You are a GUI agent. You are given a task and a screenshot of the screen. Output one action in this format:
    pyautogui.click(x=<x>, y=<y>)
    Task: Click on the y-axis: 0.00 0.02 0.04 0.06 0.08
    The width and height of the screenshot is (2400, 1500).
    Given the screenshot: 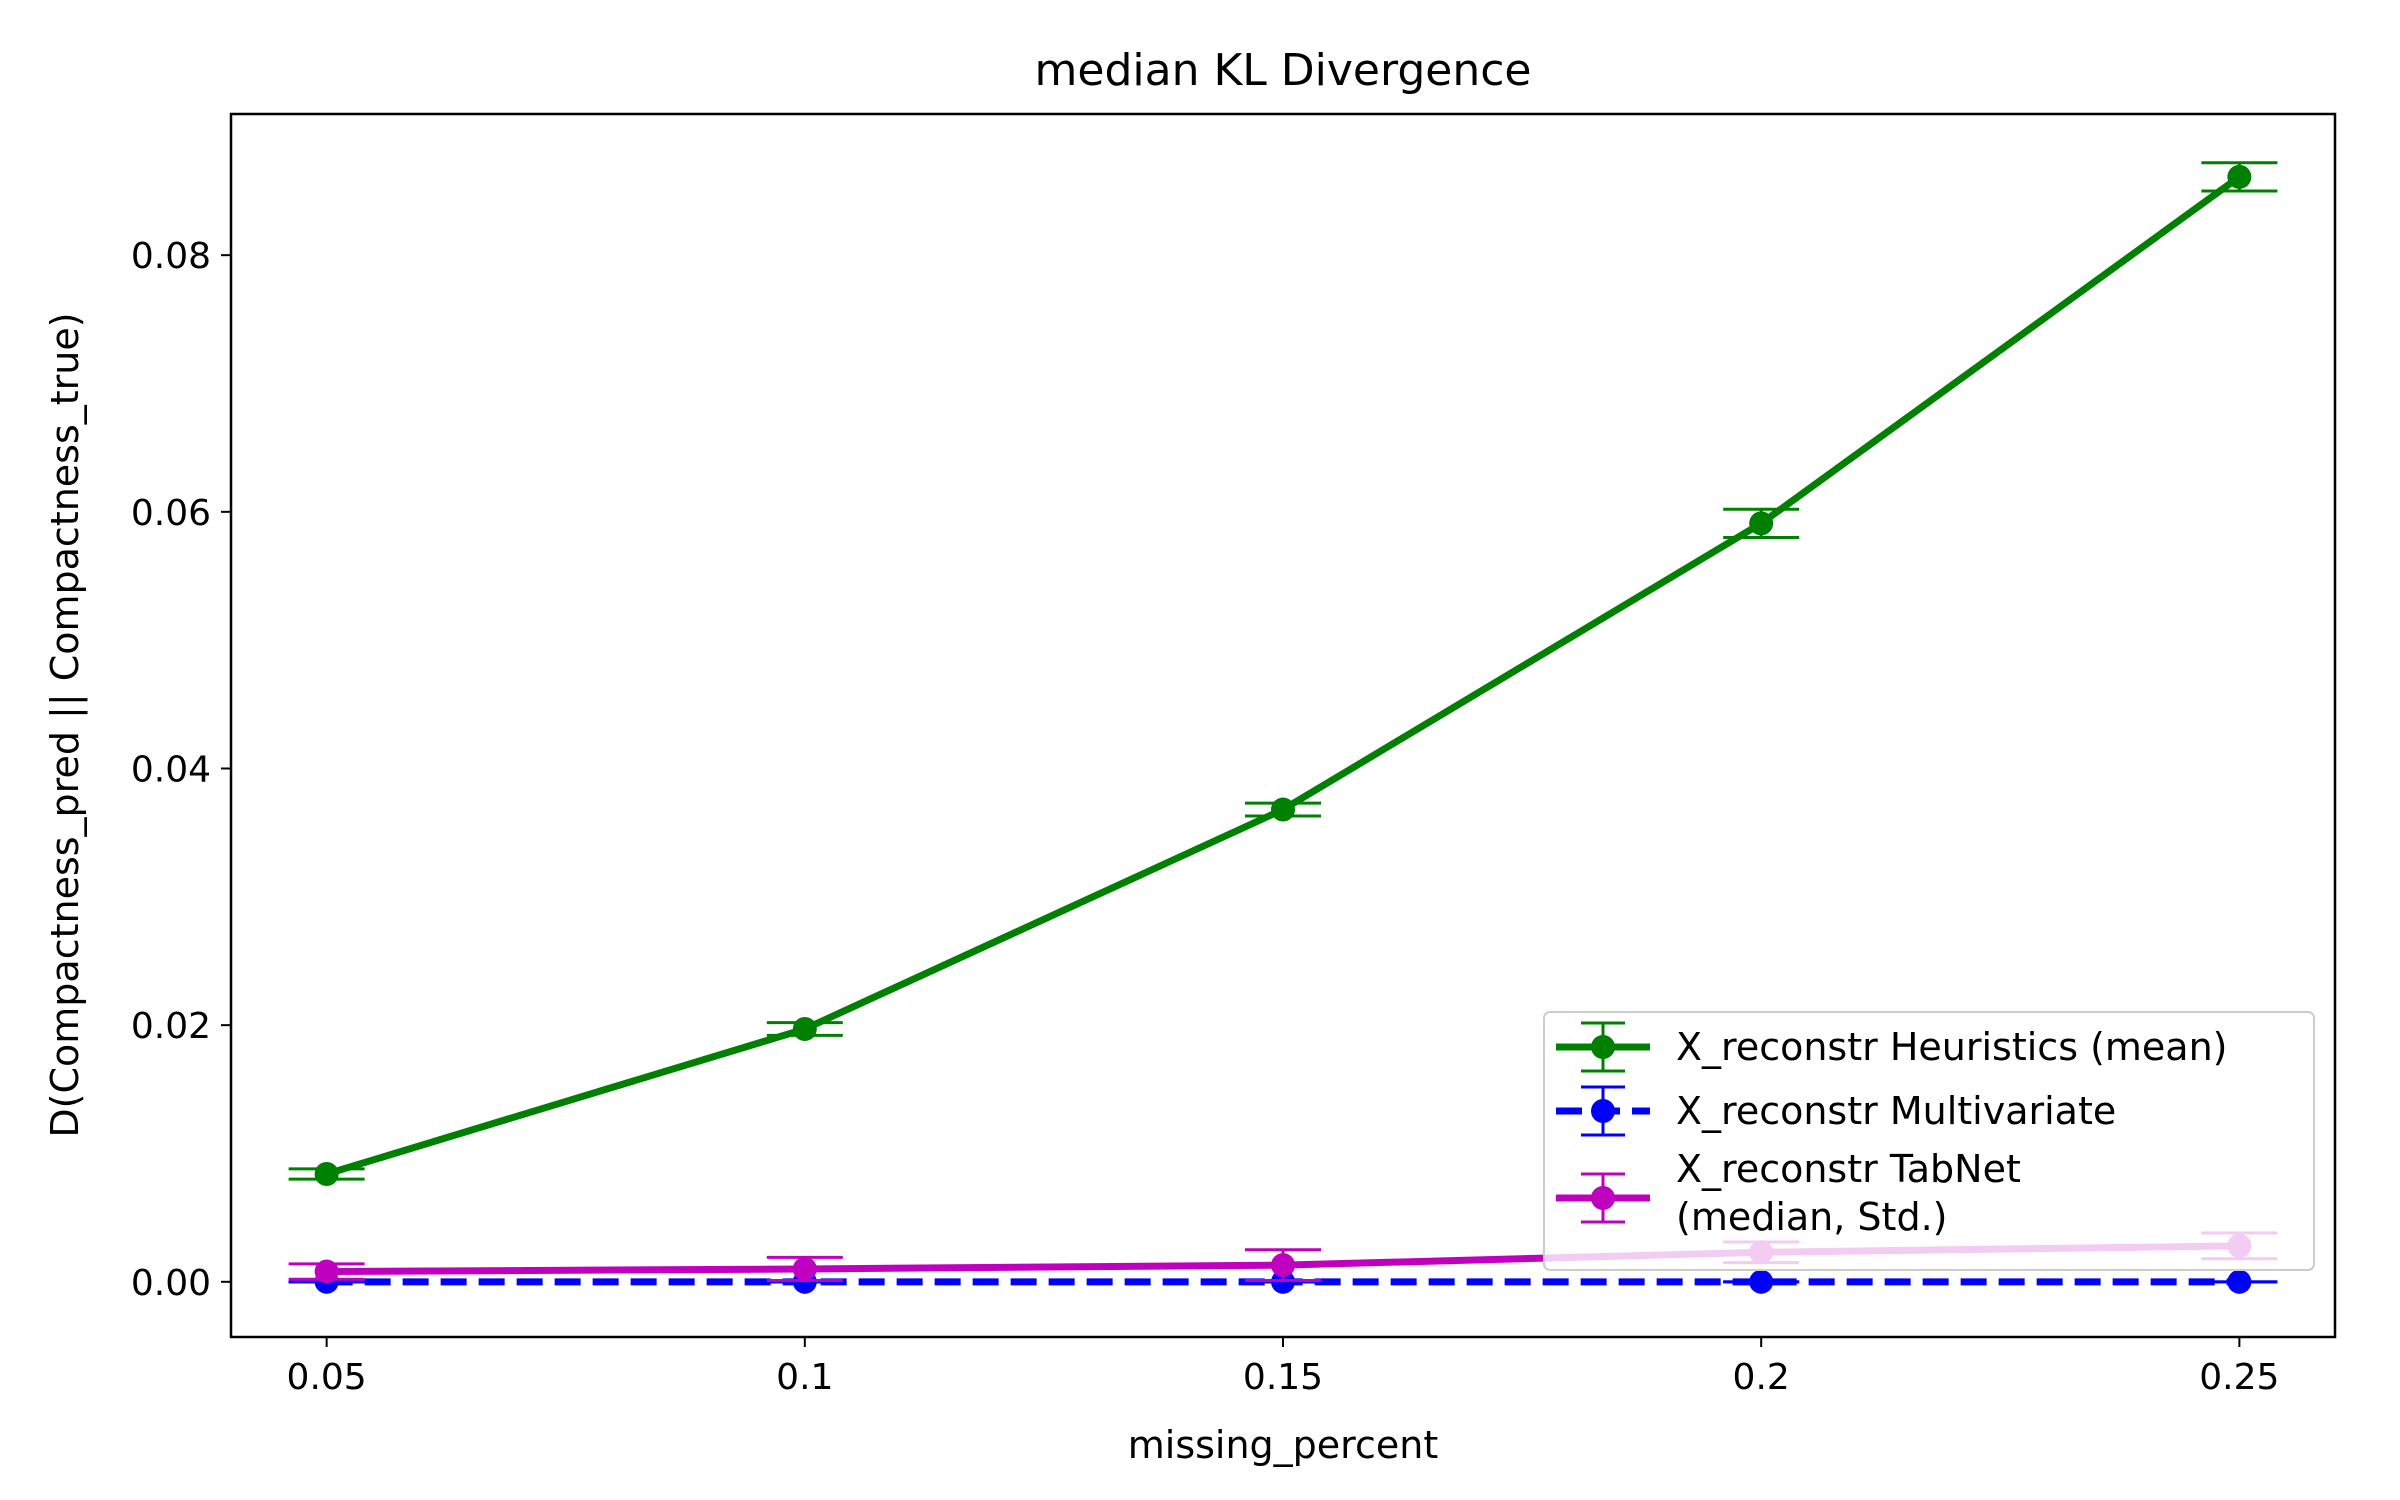 What is the action you would take?
    pyautogui.click(x=181, y=770)
    